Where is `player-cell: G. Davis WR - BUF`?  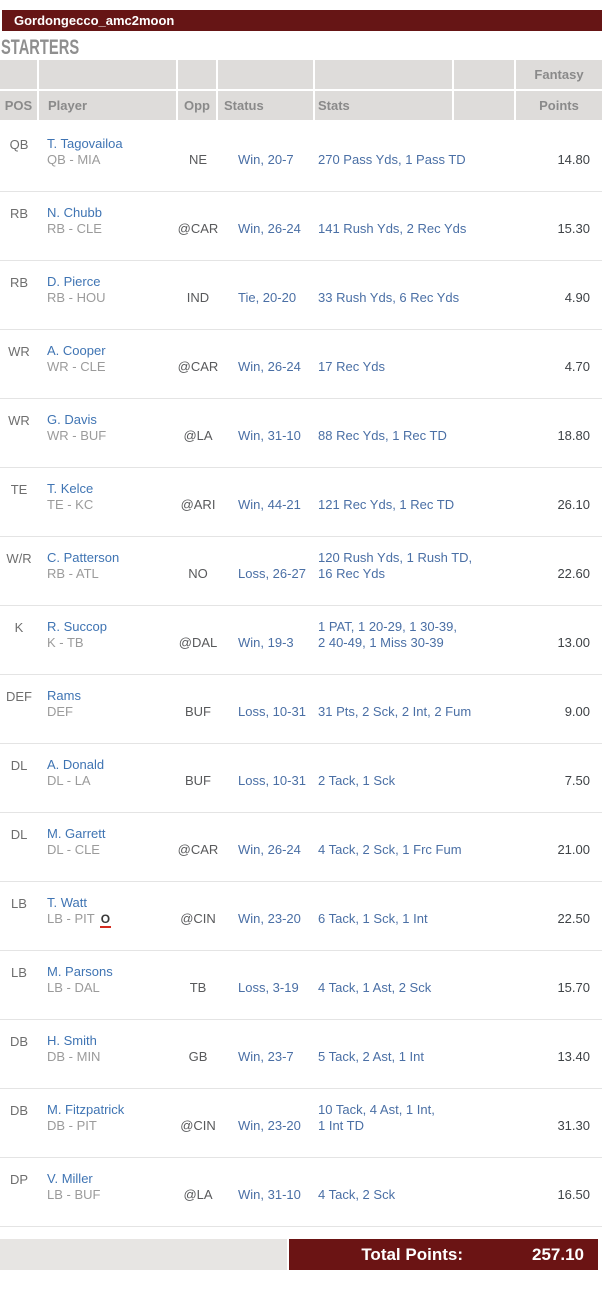
player-cell: G. Davis WR - BUF is located at coordinates (107, 433).